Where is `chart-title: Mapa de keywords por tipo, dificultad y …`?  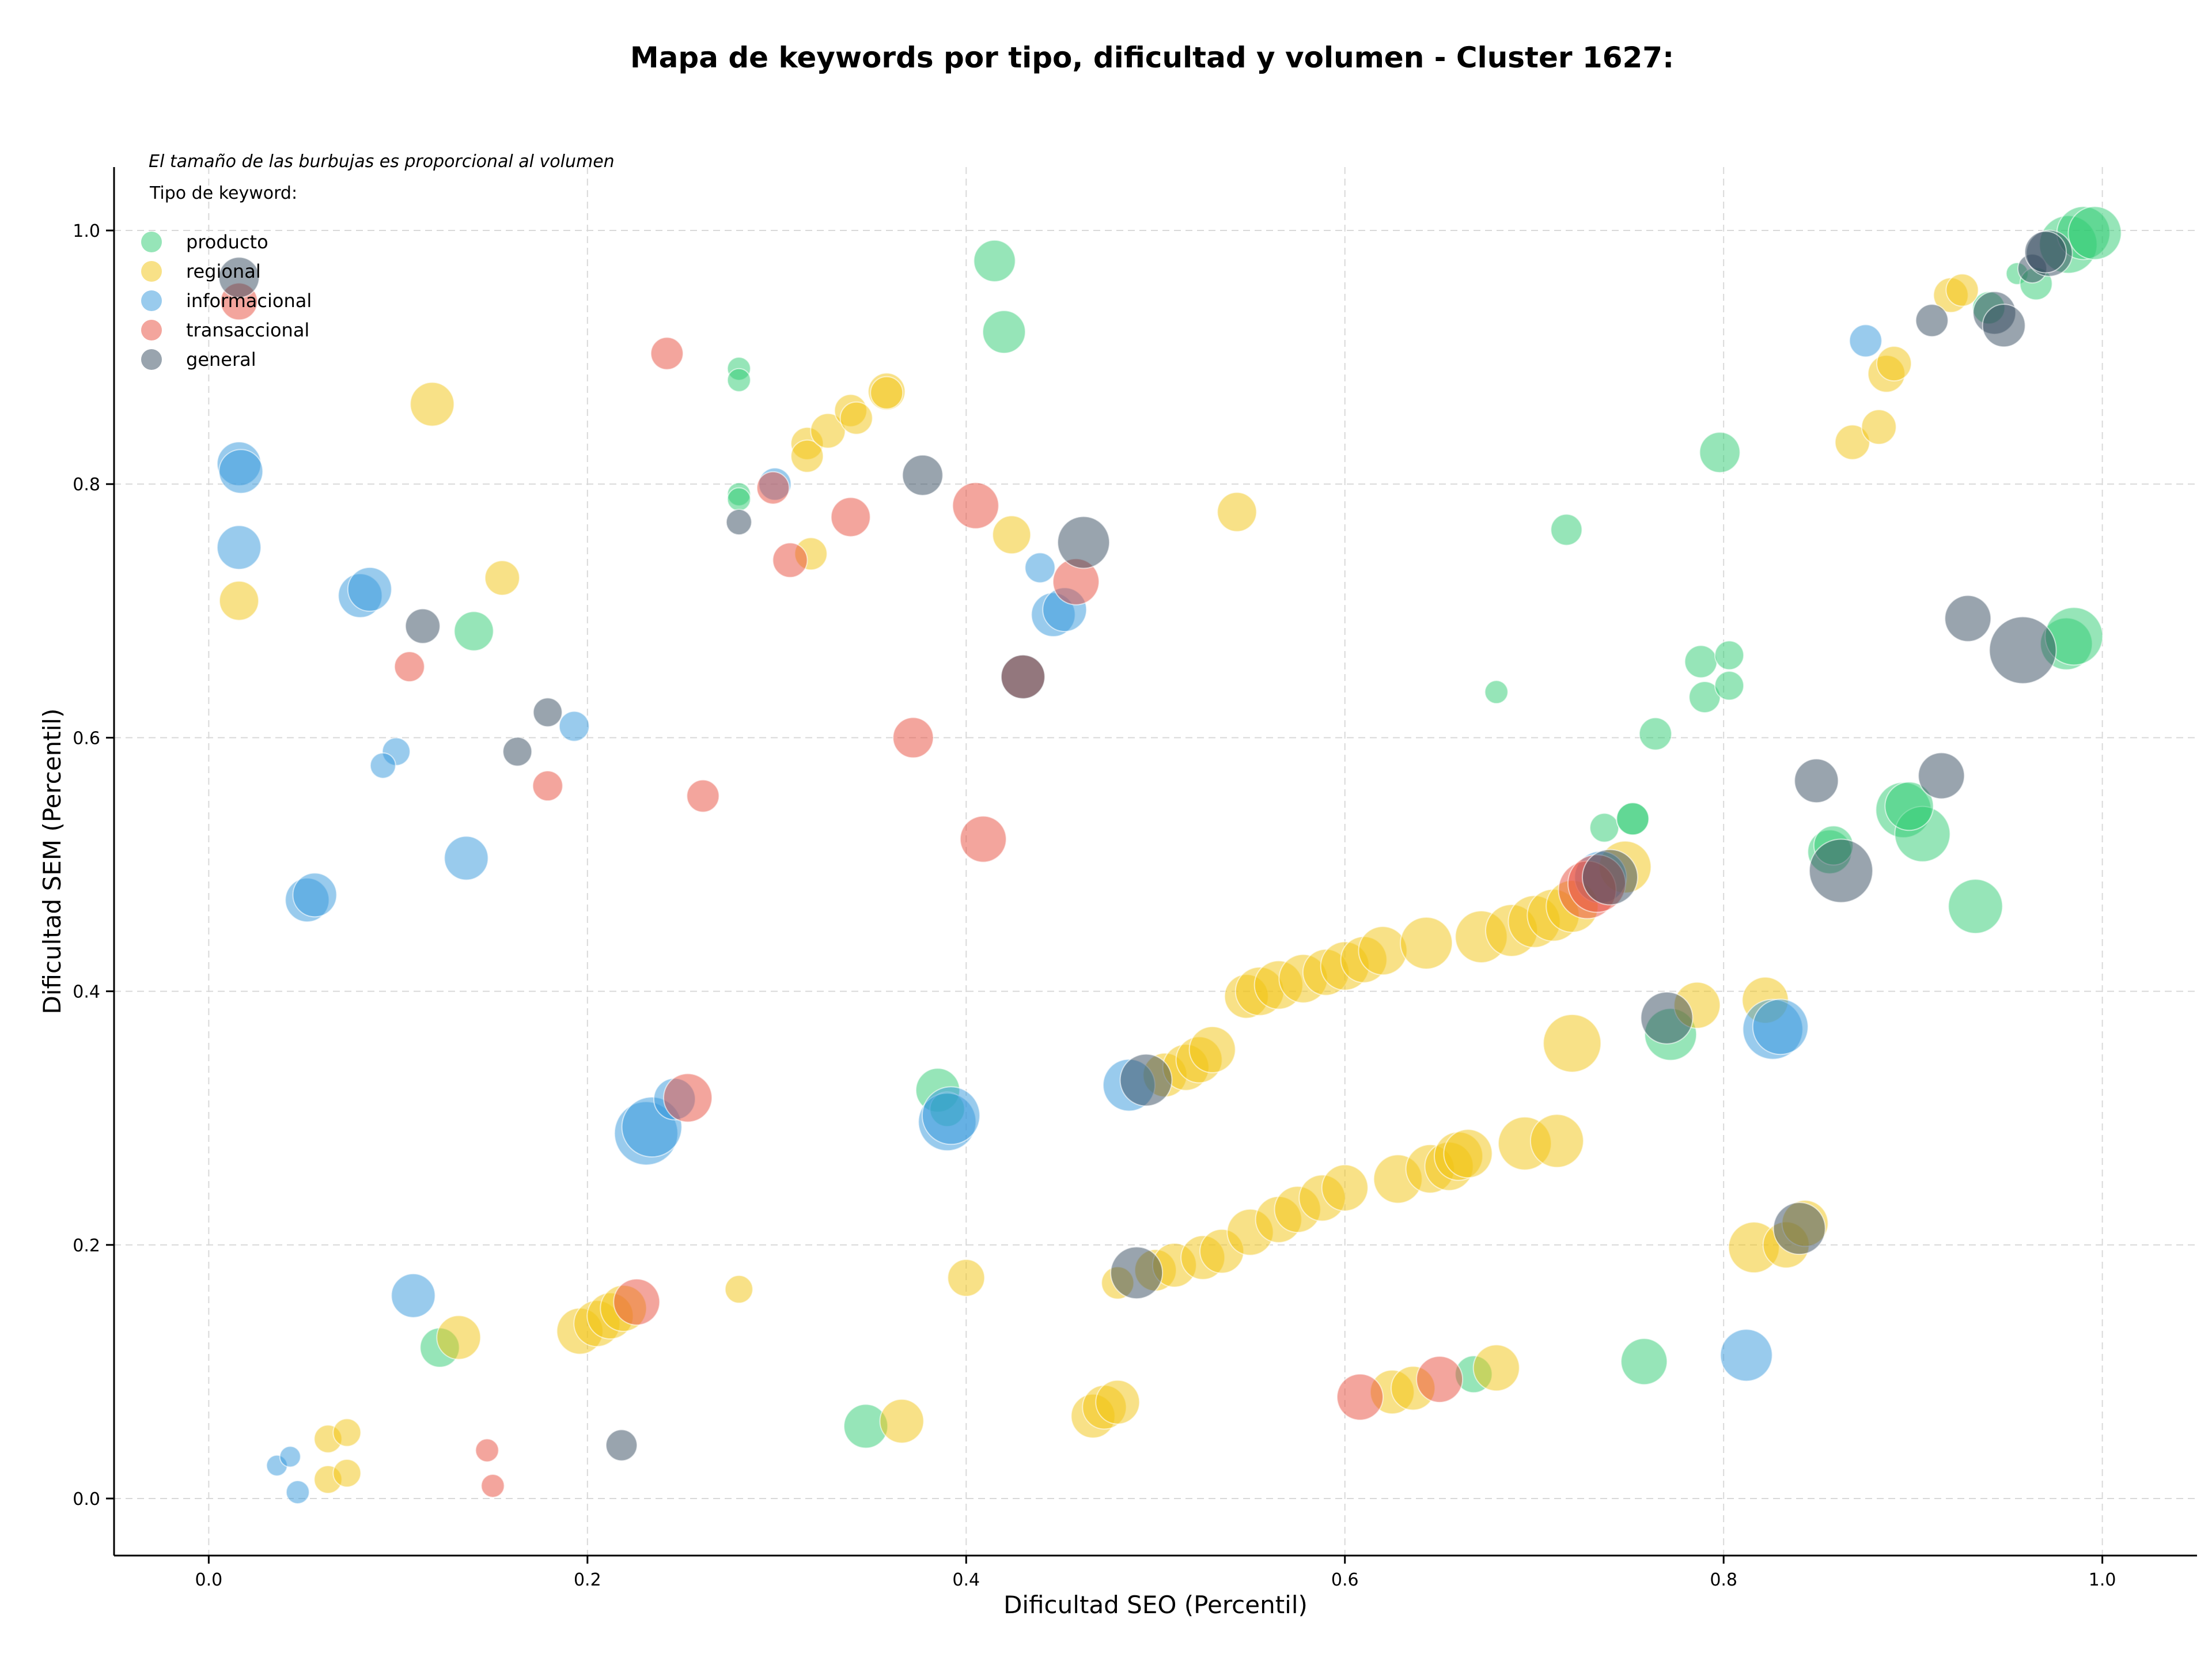 chart-title: Mapa de keywords por tipo, dificultad y … is located at coordinates (1152, 57).